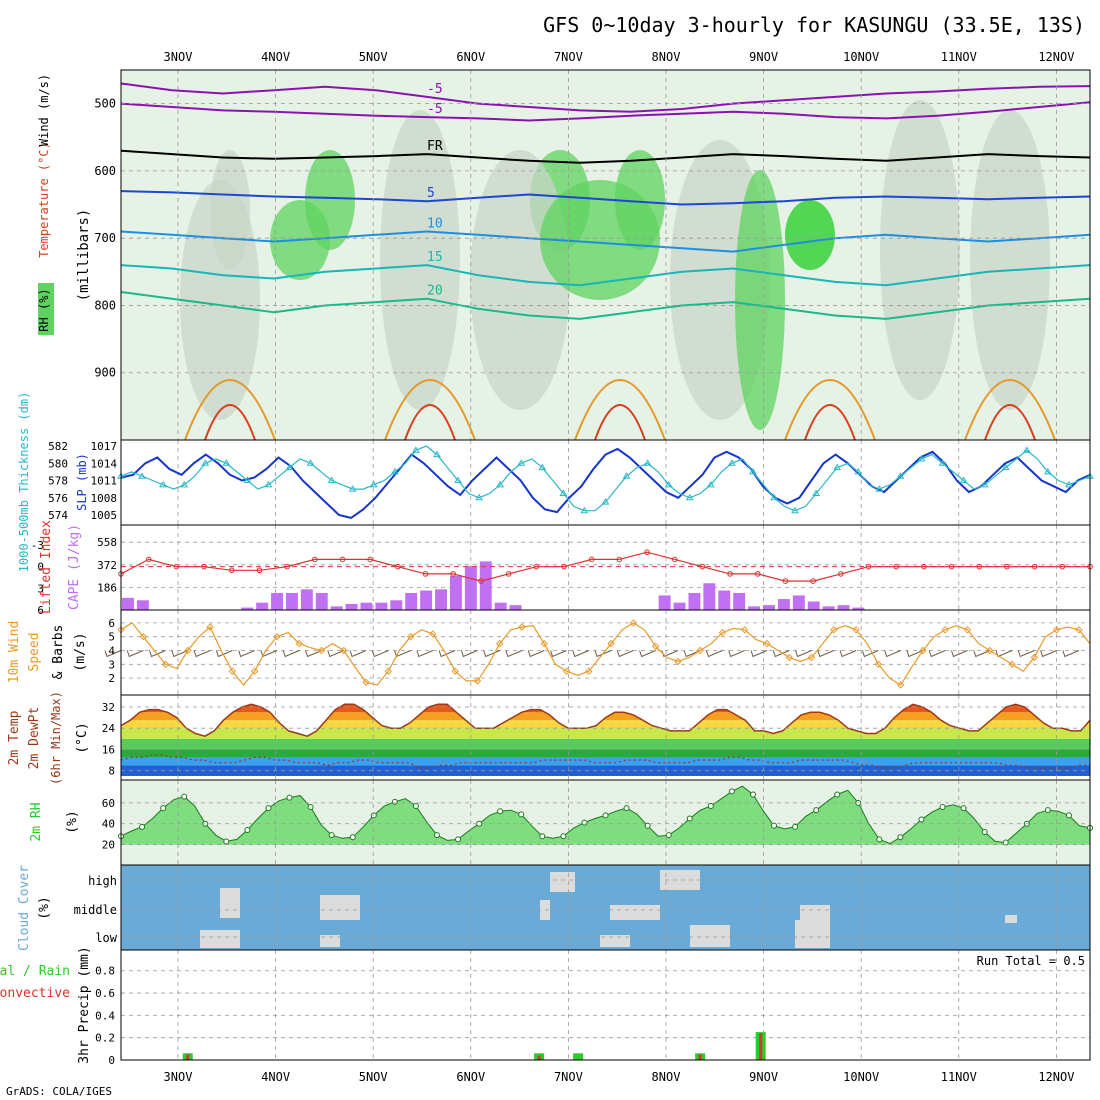 Image resolution: width=1100 pixels, height=1100 pixels. I want to click on temp-tick-label: 8, so click(111, 771).